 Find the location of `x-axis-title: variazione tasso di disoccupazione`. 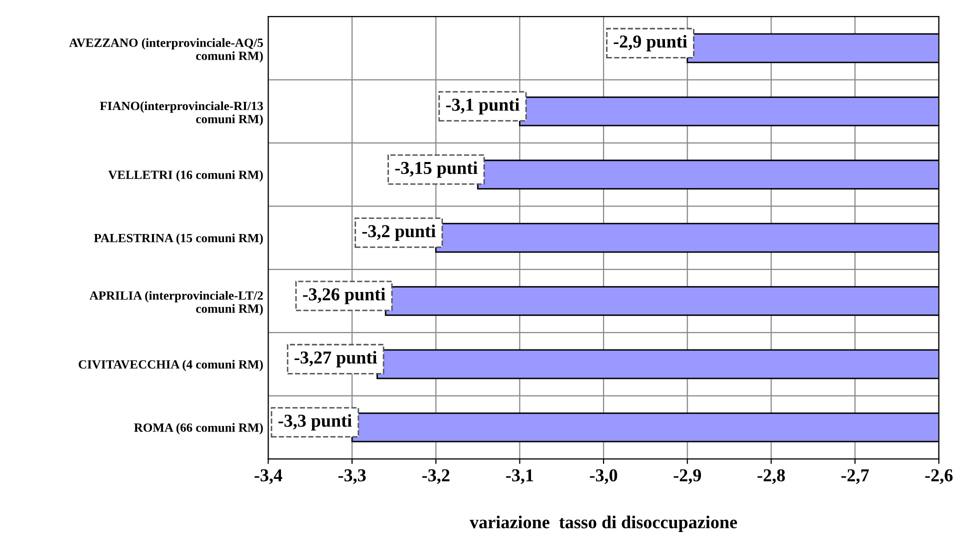

x-axis-title: variazione tasso di disoccupazione is located at coordinates (603, 524).